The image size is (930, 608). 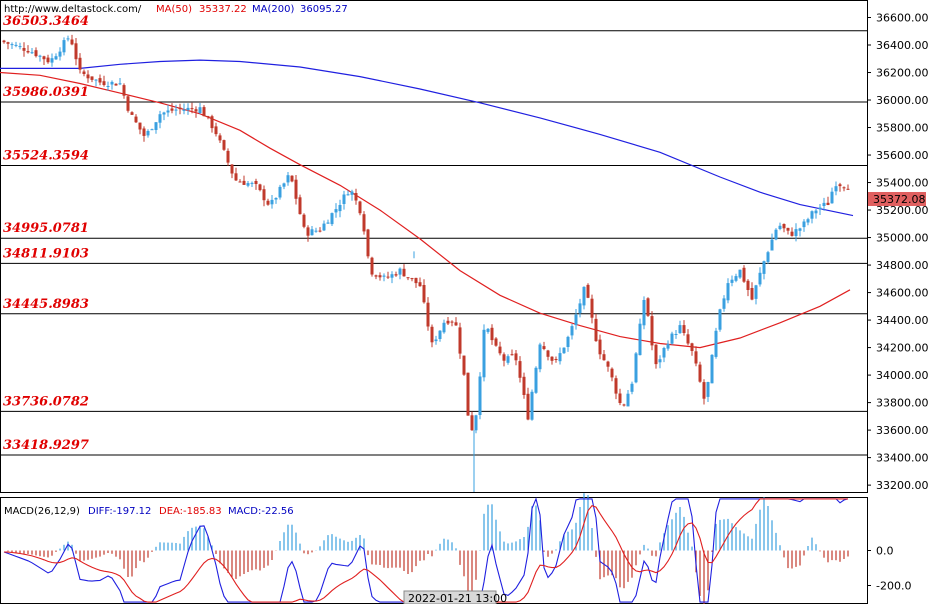 I want to click on level-label: 34445.8983, so click(x=46, y=304).